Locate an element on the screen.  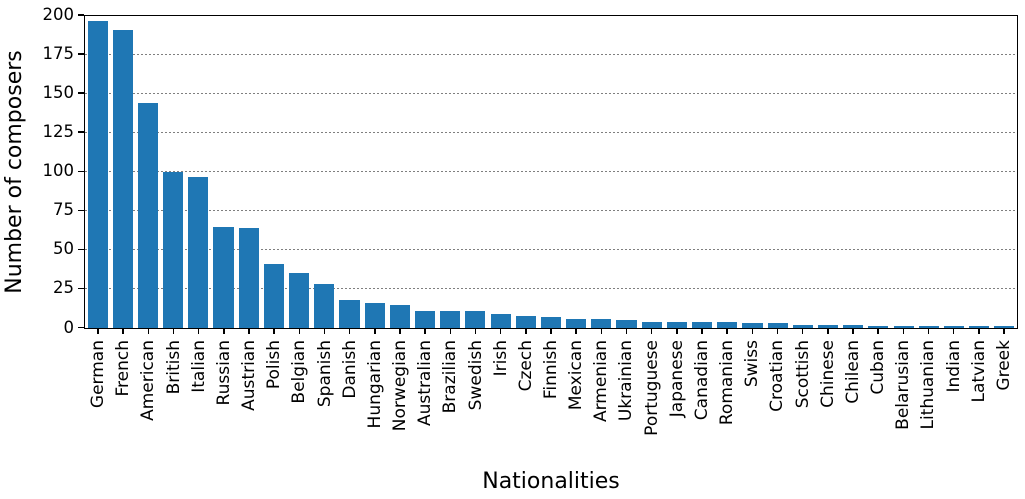
bar-belgian is located at coordinates (299, 300).